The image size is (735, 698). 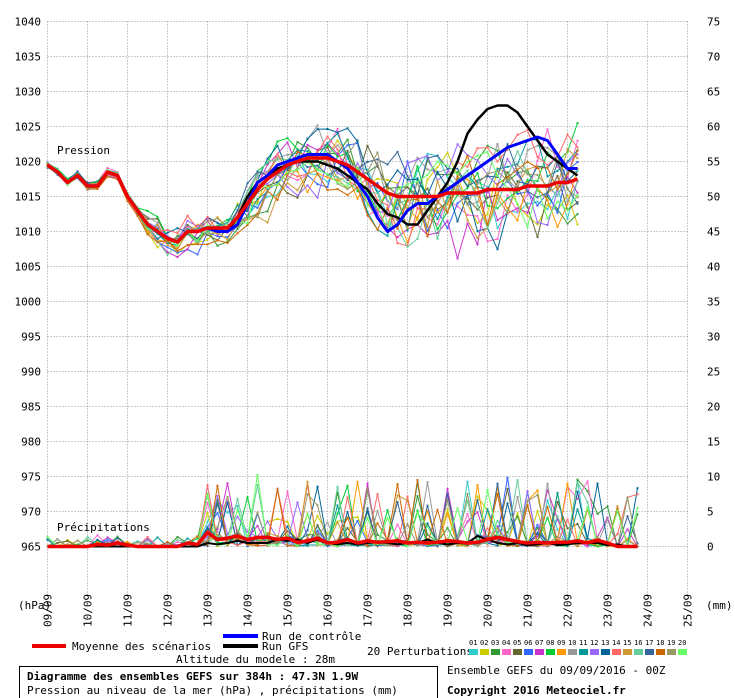 I want to click on perturbation-pressure-line, so click(x=312, y=201).